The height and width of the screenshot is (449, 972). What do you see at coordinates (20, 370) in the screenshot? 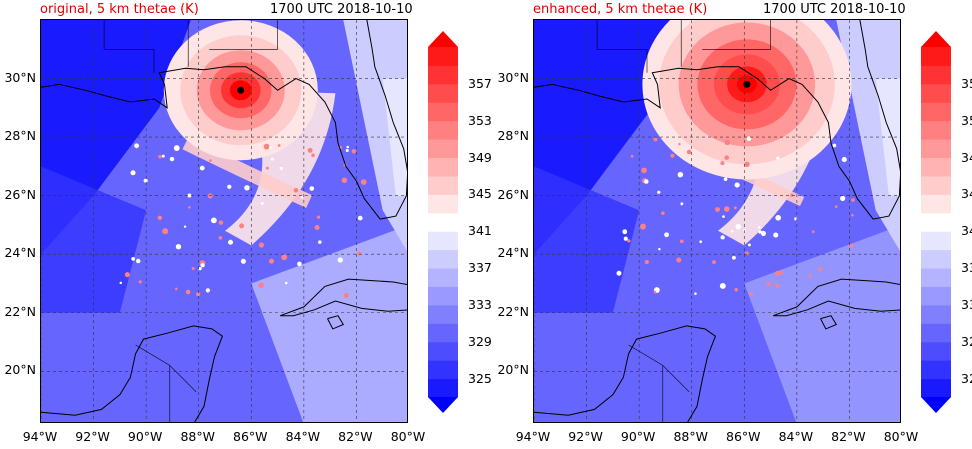
I see `lat-tick-label: 20°N` at bounding box center [20, 370].